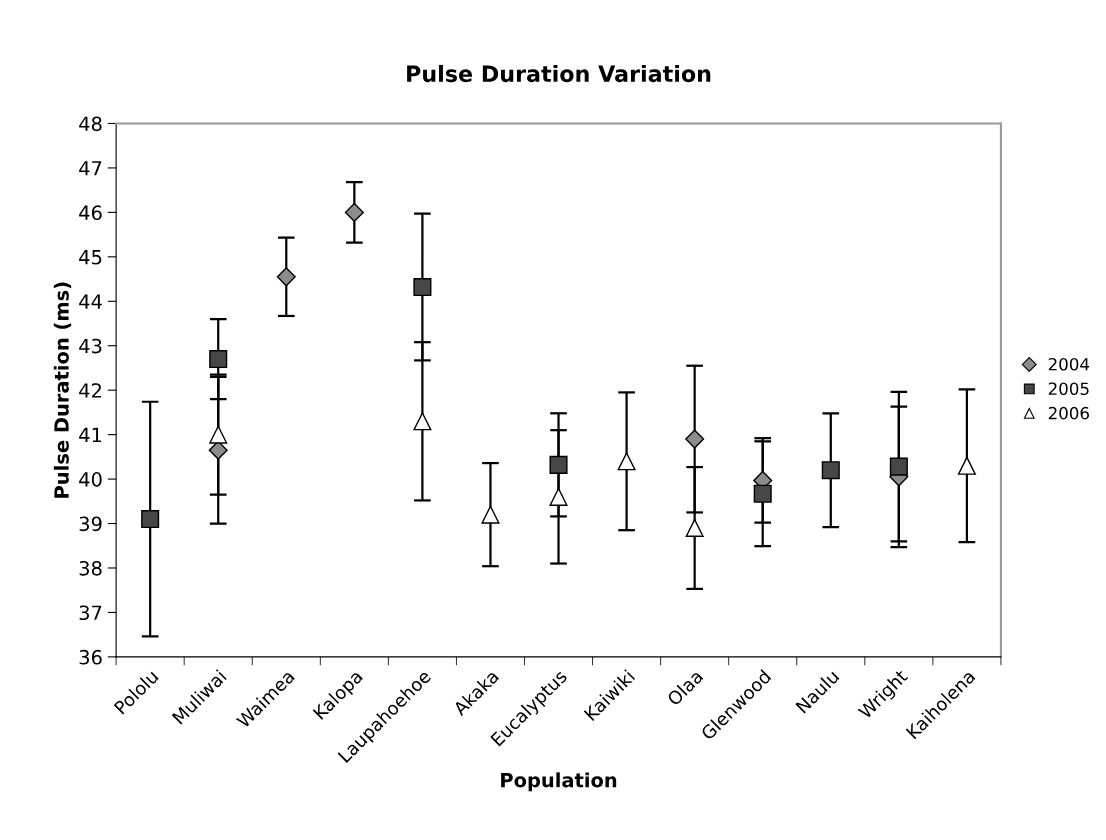  I want to click on legend-label: 2004, so click(1069, 364).